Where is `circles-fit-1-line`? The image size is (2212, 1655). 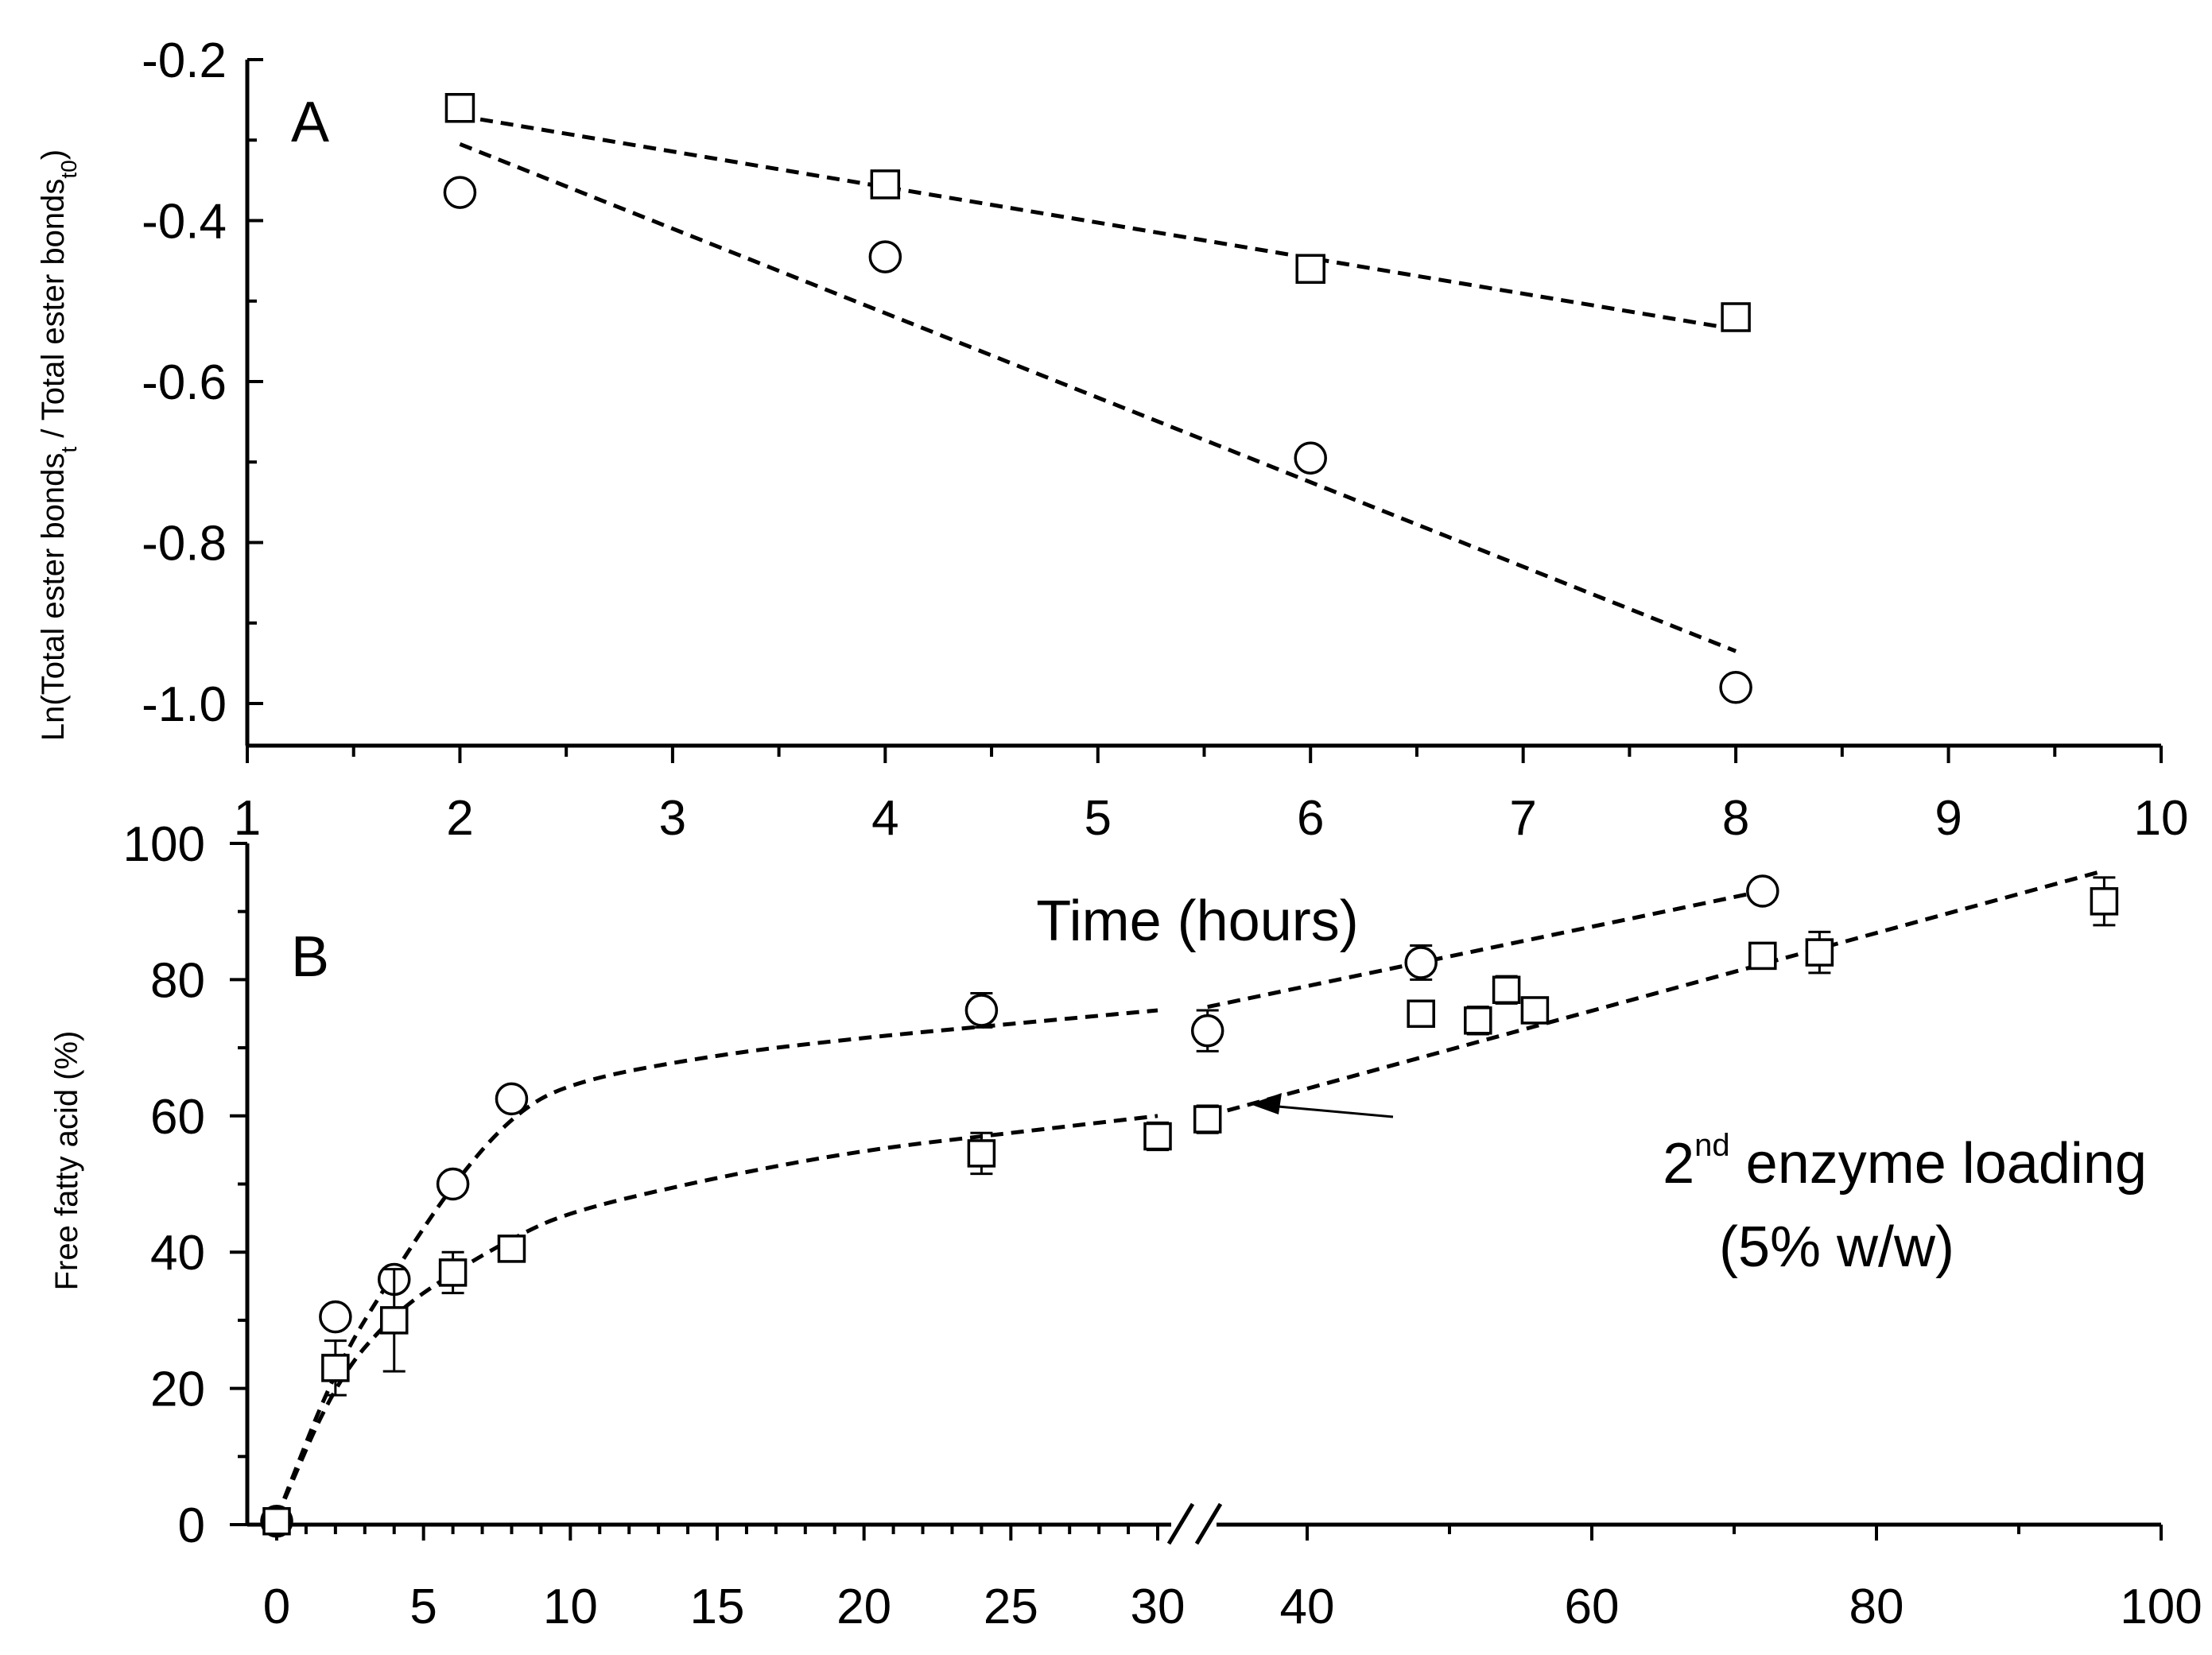 circles-fit-1-line is located at coordinates (716, 1263).